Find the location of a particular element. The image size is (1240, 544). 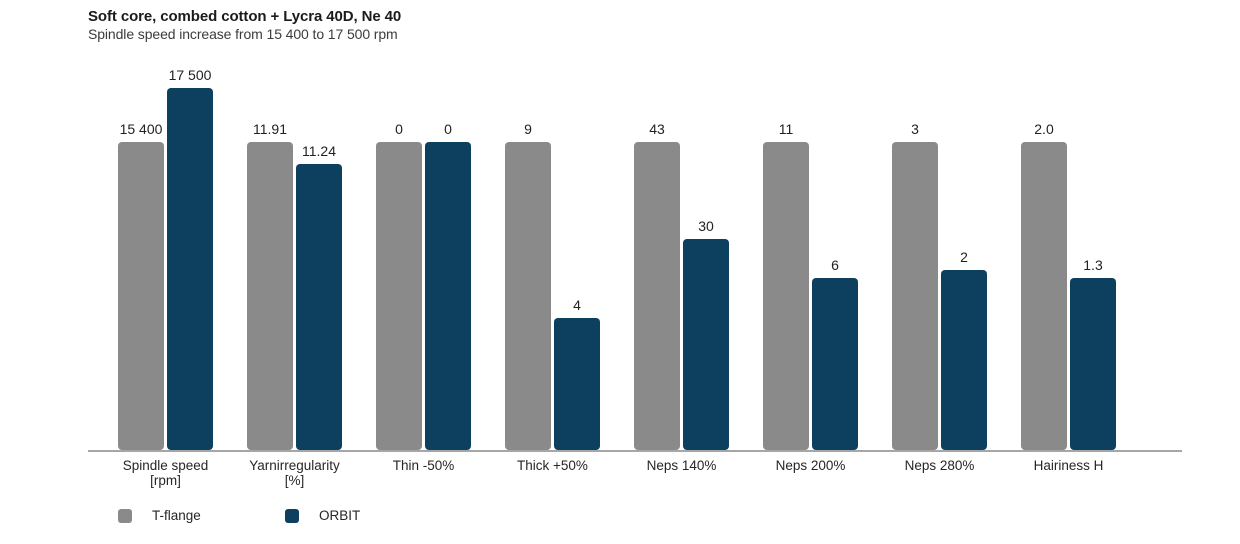

category-label-line: [rpm] is located at coordinates (165, 480).